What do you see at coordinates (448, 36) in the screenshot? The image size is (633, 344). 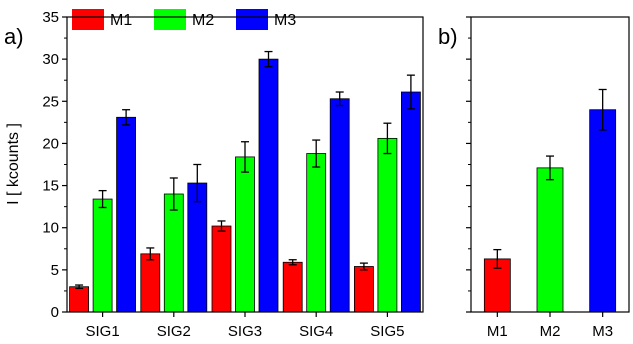 I see `panel-b-label: b)` at bounding box center [448, 36].